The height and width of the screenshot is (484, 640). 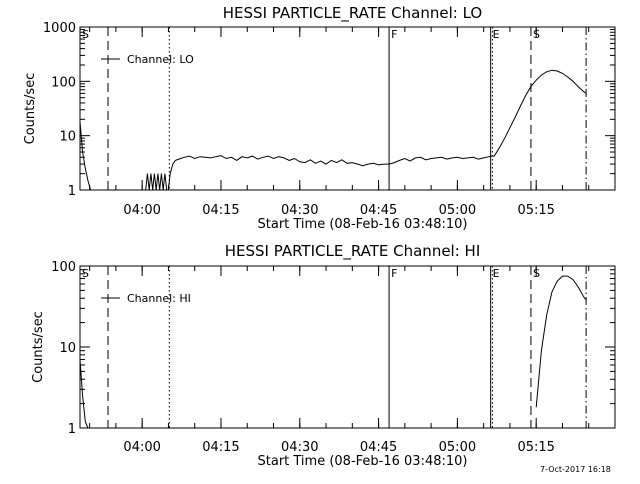 I want to click on legend-label: Channel: HI, so click(x=159, y=298).